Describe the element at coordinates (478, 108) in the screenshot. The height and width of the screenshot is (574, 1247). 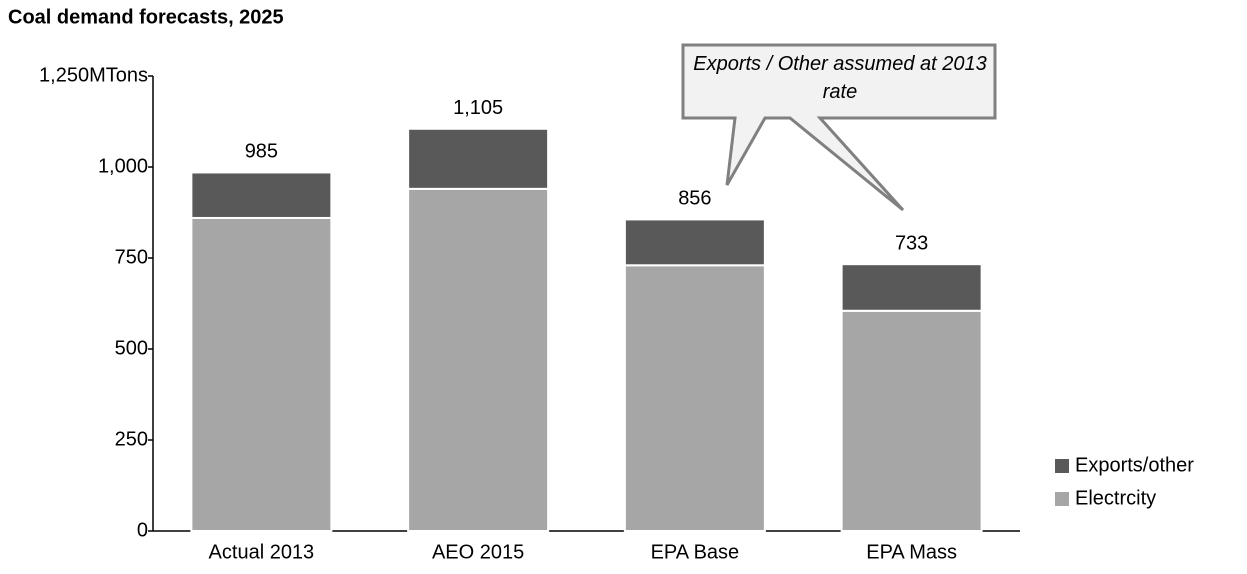
I see `total-label: 1,105` at that location.